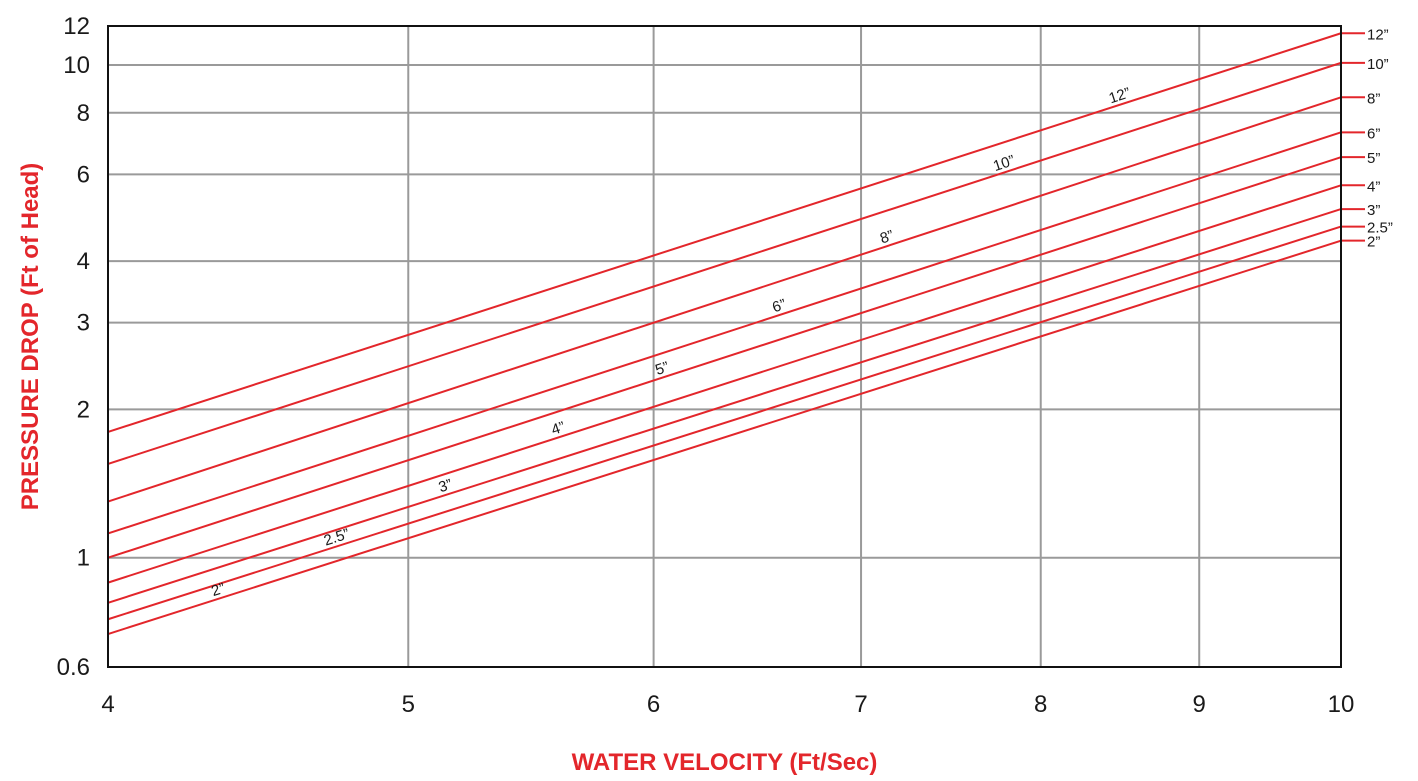 The width and height of the screenshot is (1418, 781). Describe the element at coordinates (1378, 64) in the screenshot. I see `series-right-label-10: 10”` at that location.